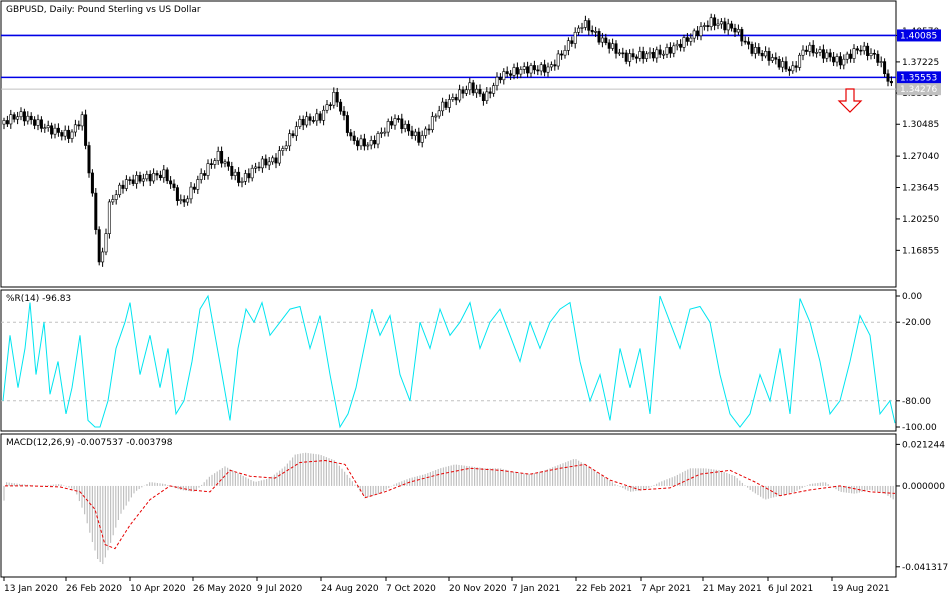  I want to click on price-label: 1.35553, so click(919, 77).